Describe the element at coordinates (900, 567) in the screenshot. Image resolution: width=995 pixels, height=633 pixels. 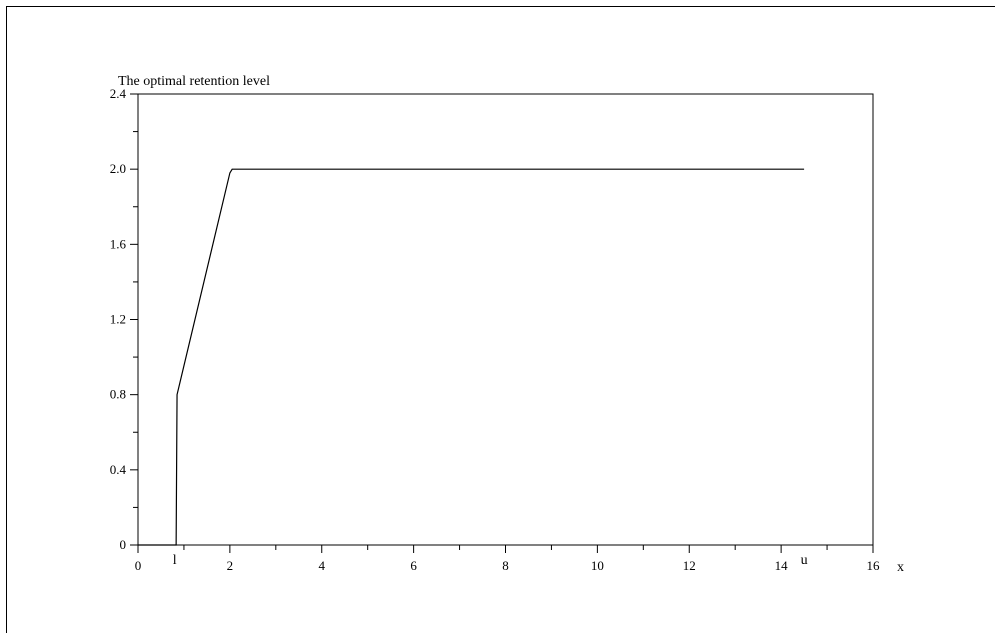
I see `x-axis-label: x` at that location.